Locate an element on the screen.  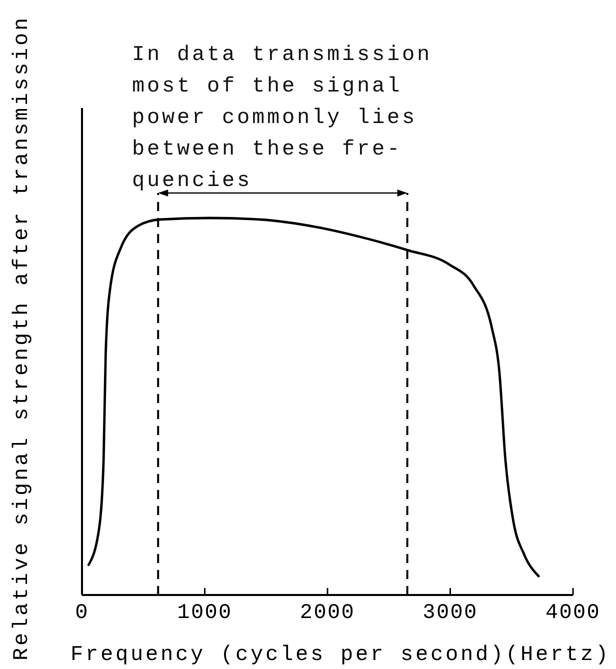
text: In data transmission most of the signal power commonly lies between these fre- quencies is located at coordinates (282, 118).